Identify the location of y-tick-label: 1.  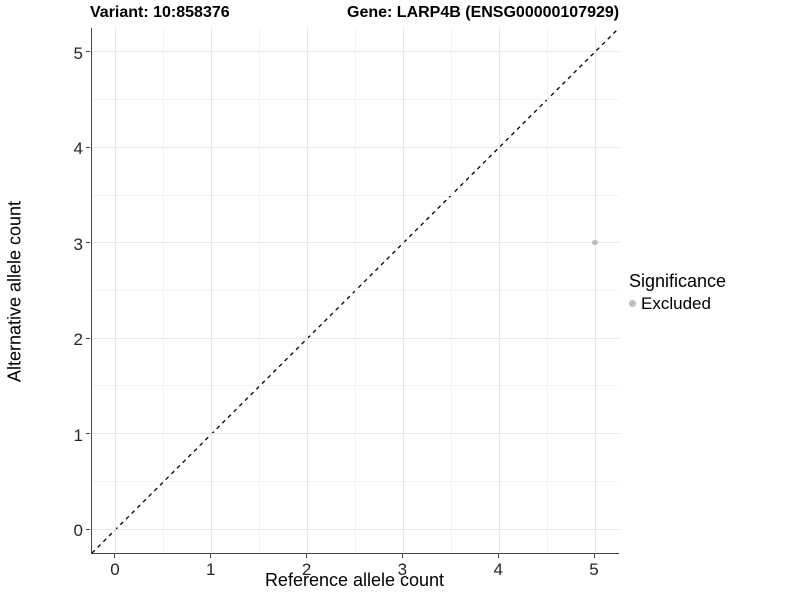
(78, 435).